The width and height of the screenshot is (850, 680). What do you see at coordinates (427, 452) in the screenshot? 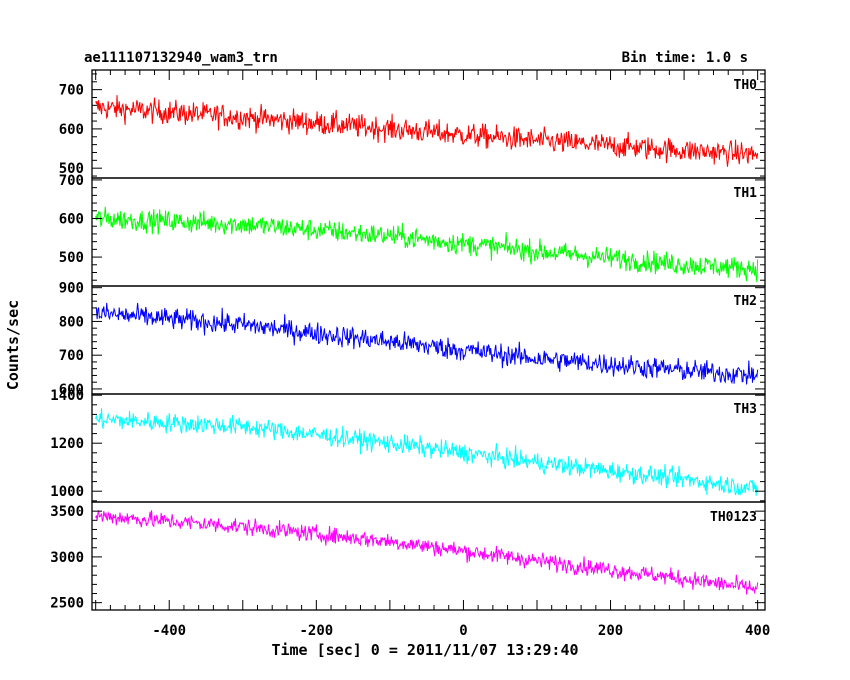
I see `series-line-th3` at bounding box center [427, 452].